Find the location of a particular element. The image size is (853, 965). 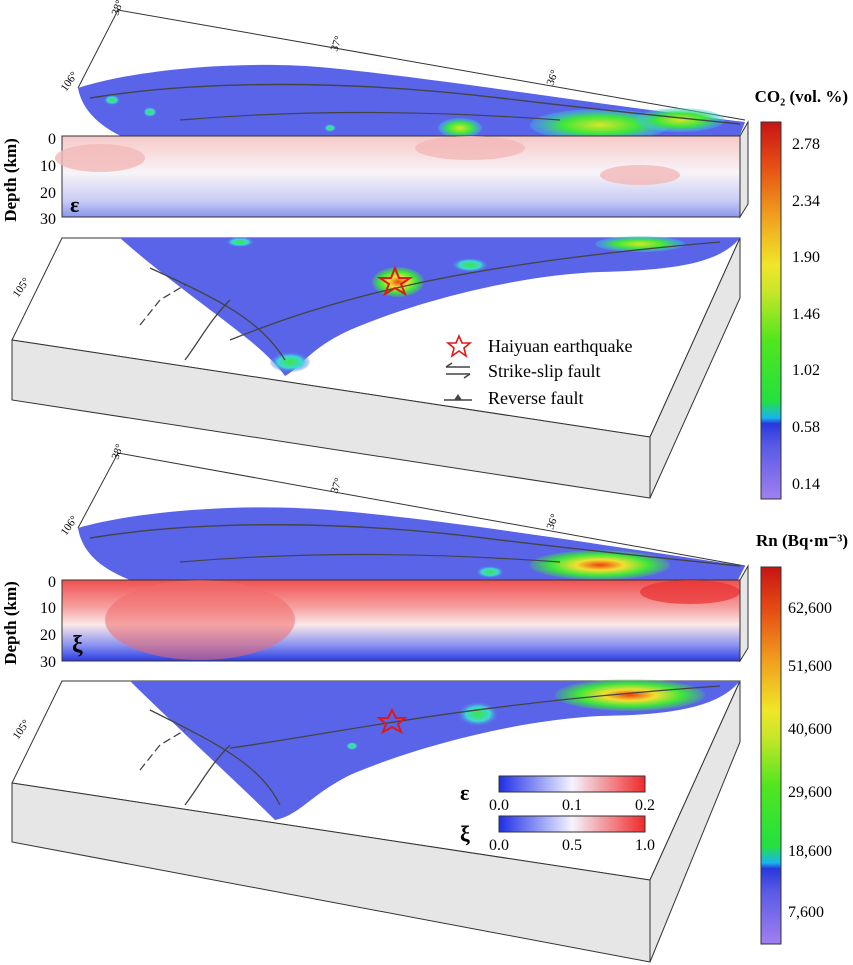

colorbar-tick: 1.46 is located at coordinates (806, 314).